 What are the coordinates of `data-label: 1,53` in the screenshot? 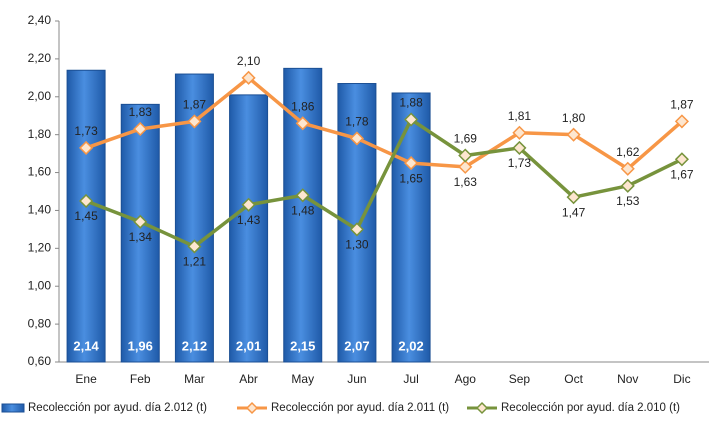 It's located at (628, 201).